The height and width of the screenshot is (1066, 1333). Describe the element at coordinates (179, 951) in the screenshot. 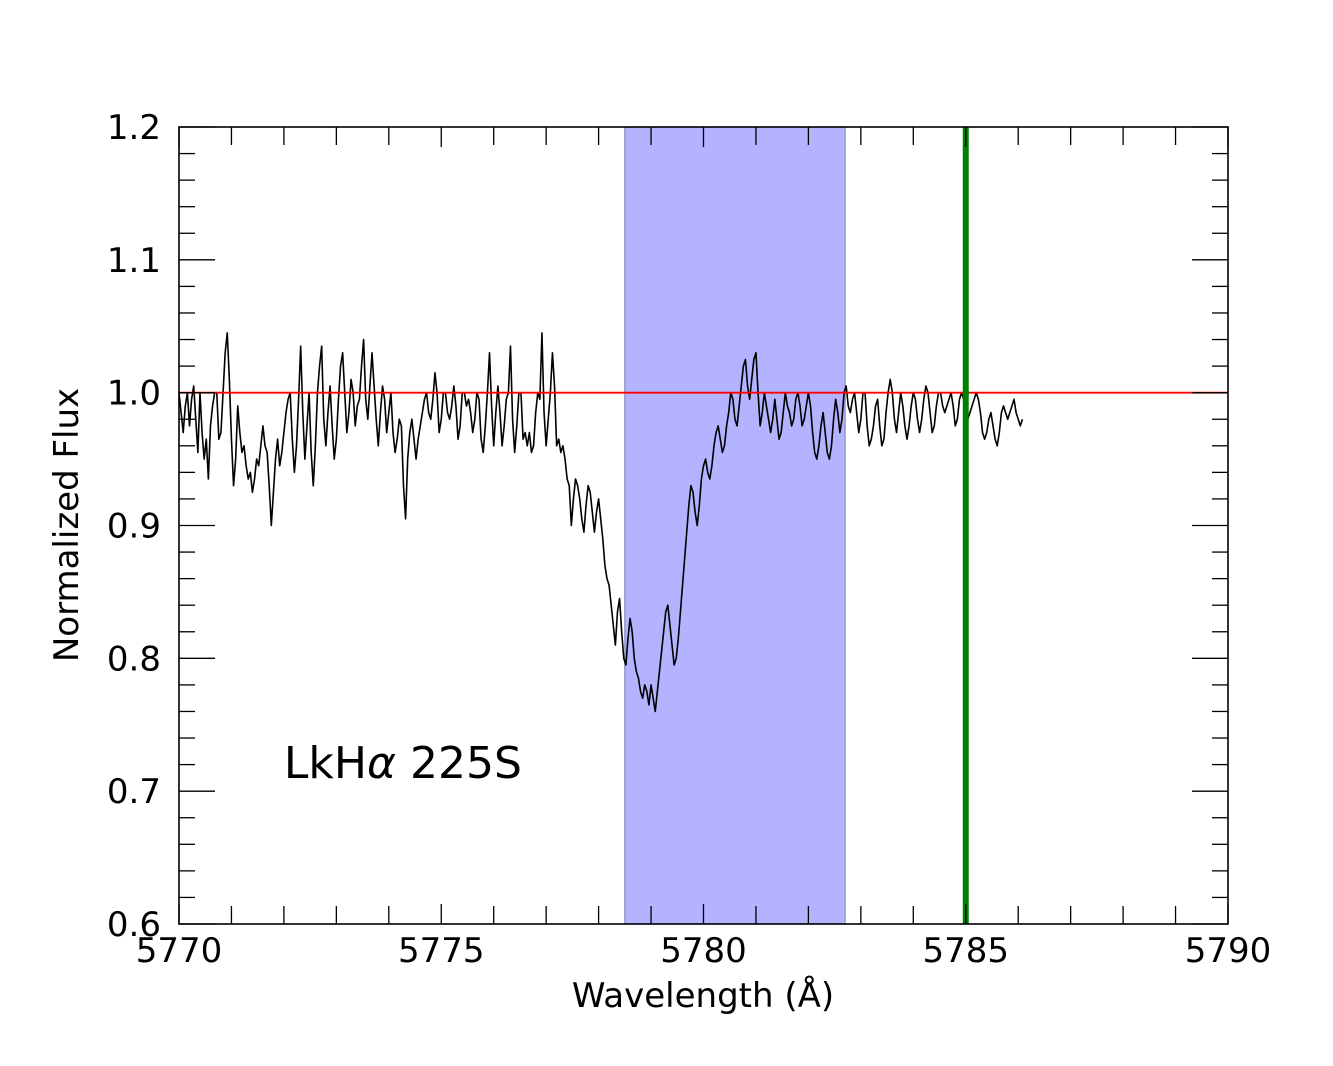

I see `x-tick-label: 5770` at that location.